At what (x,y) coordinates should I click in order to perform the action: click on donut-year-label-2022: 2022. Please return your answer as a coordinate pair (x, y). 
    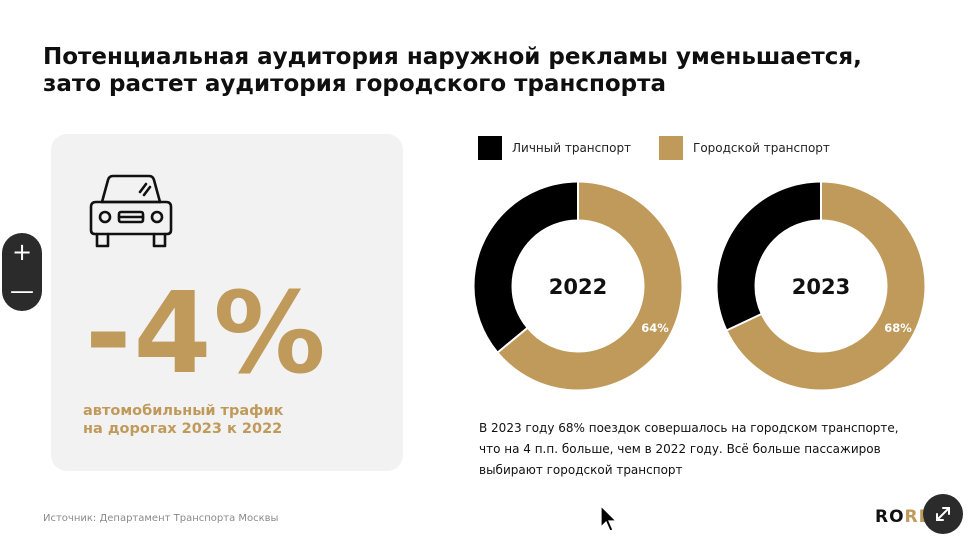
    Looking at the image, I should click on (578, 287).